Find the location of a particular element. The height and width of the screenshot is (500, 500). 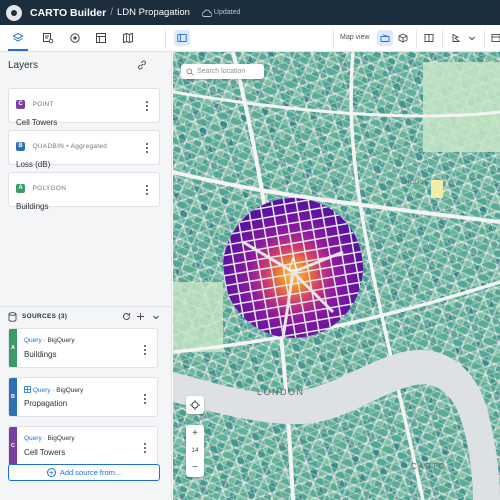

layer-badge: C is located at coordinates (20, 105).